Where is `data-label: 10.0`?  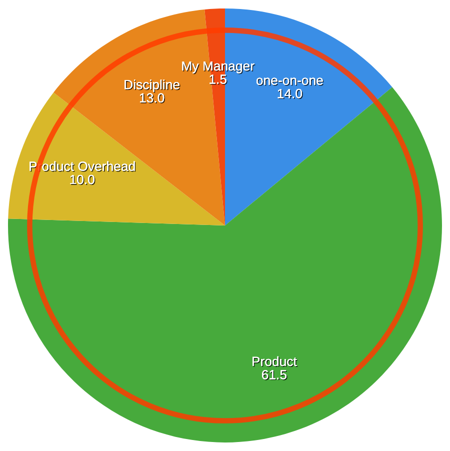 data-label: 10.0 is located at coordinates (83, 180).